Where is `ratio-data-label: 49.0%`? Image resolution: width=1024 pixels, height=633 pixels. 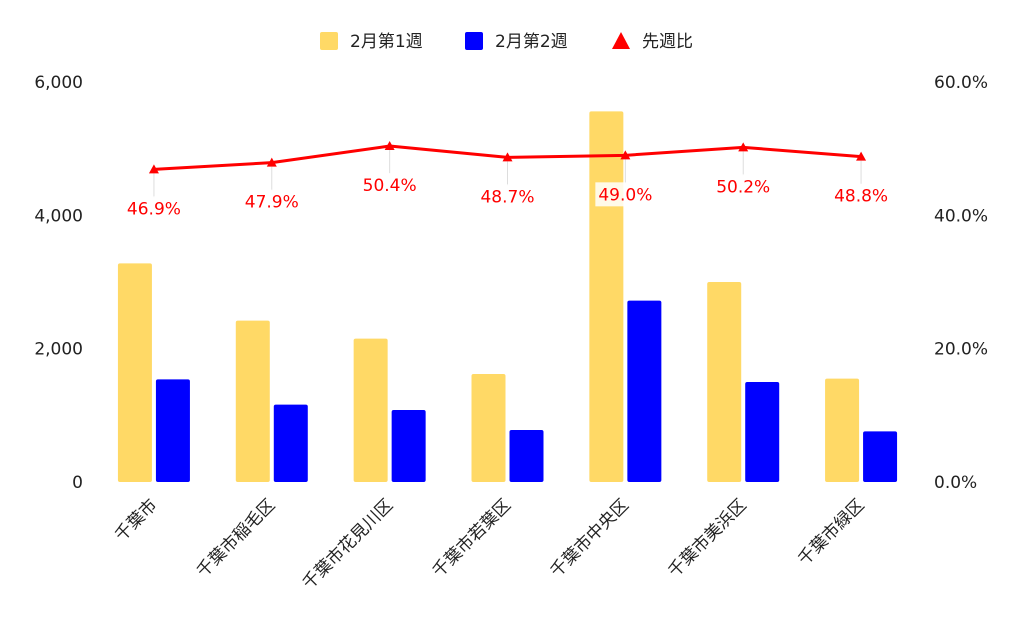
ratio-data-label: 49.0% is located at coordinates (625, 195).